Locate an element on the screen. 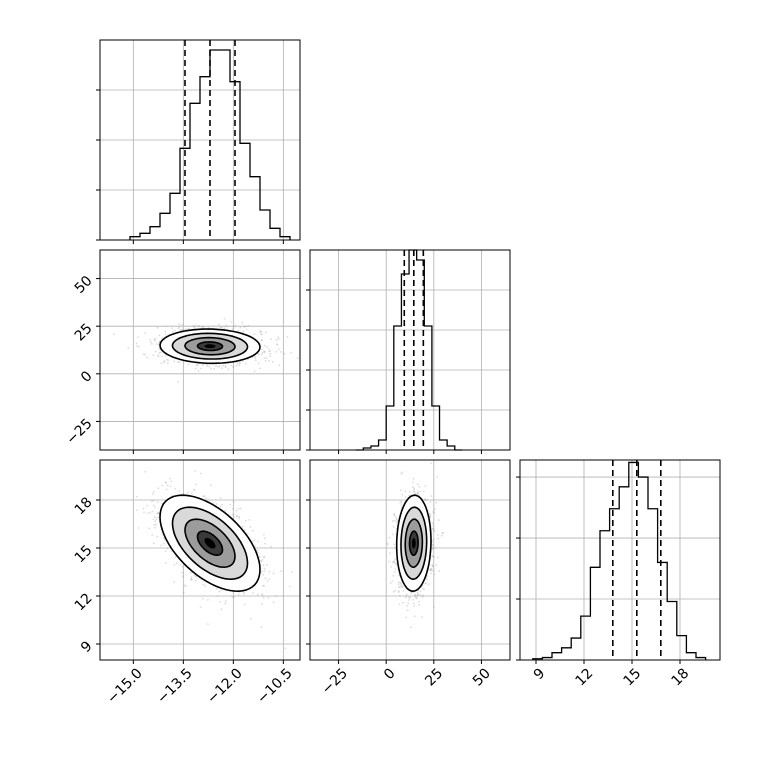 The image size is (760, 760). x-tick-label: −10.5 is located at coordinates (275, 686).